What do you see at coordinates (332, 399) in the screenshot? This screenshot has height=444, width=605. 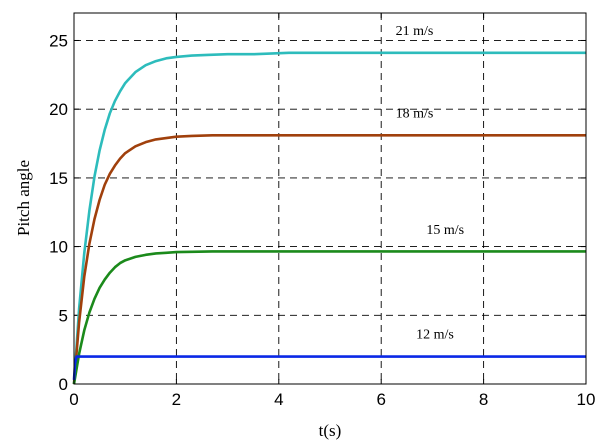 I see `x-tick-labels: 0 2 4 6 8 10` at bounding box center [332, 399].